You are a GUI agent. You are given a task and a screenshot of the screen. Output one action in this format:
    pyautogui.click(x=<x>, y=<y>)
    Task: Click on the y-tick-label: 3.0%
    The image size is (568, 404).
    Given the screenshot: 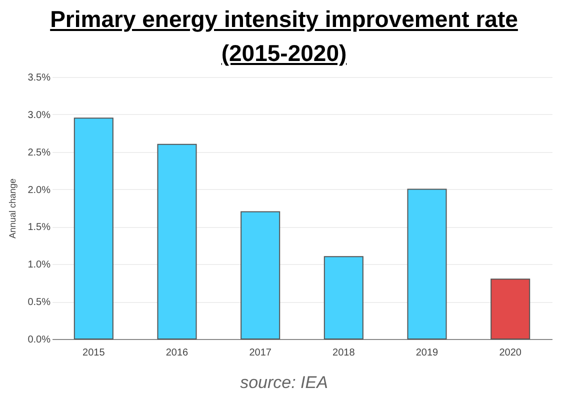 What is the action you would take?
    pyautogui.click(x=39, y=115)
    